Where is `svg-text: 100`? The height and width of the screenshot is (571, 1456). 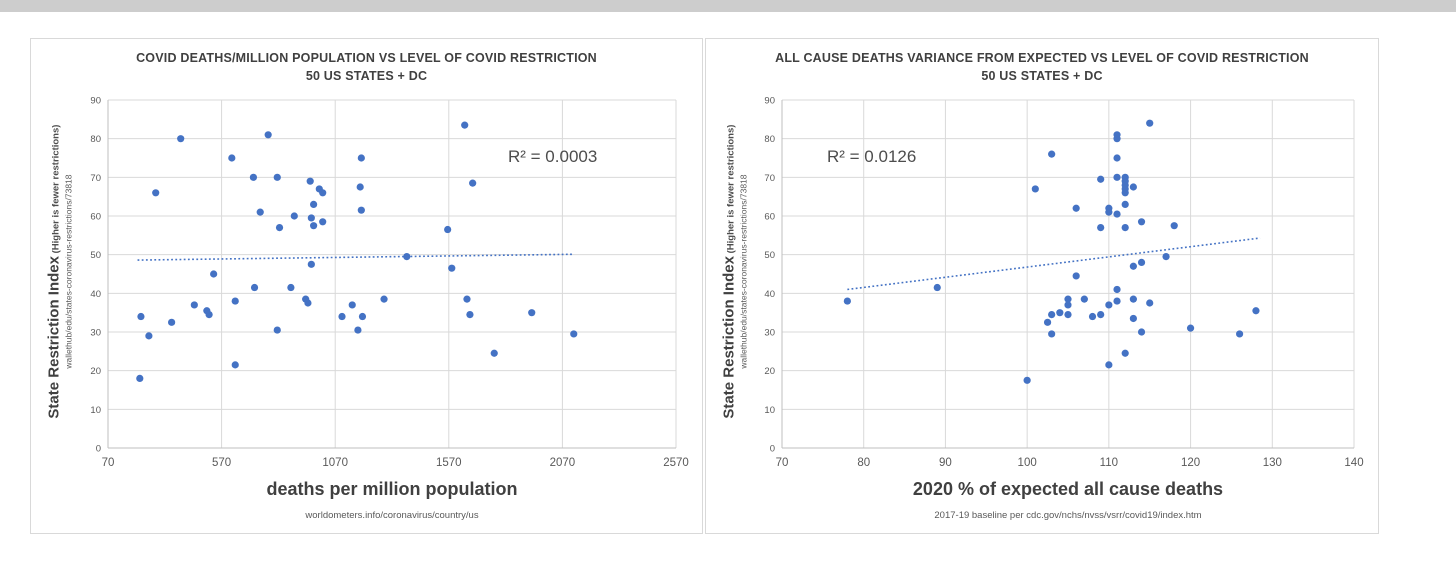
svg-text: 100 is located at coordinates (1027, 463).